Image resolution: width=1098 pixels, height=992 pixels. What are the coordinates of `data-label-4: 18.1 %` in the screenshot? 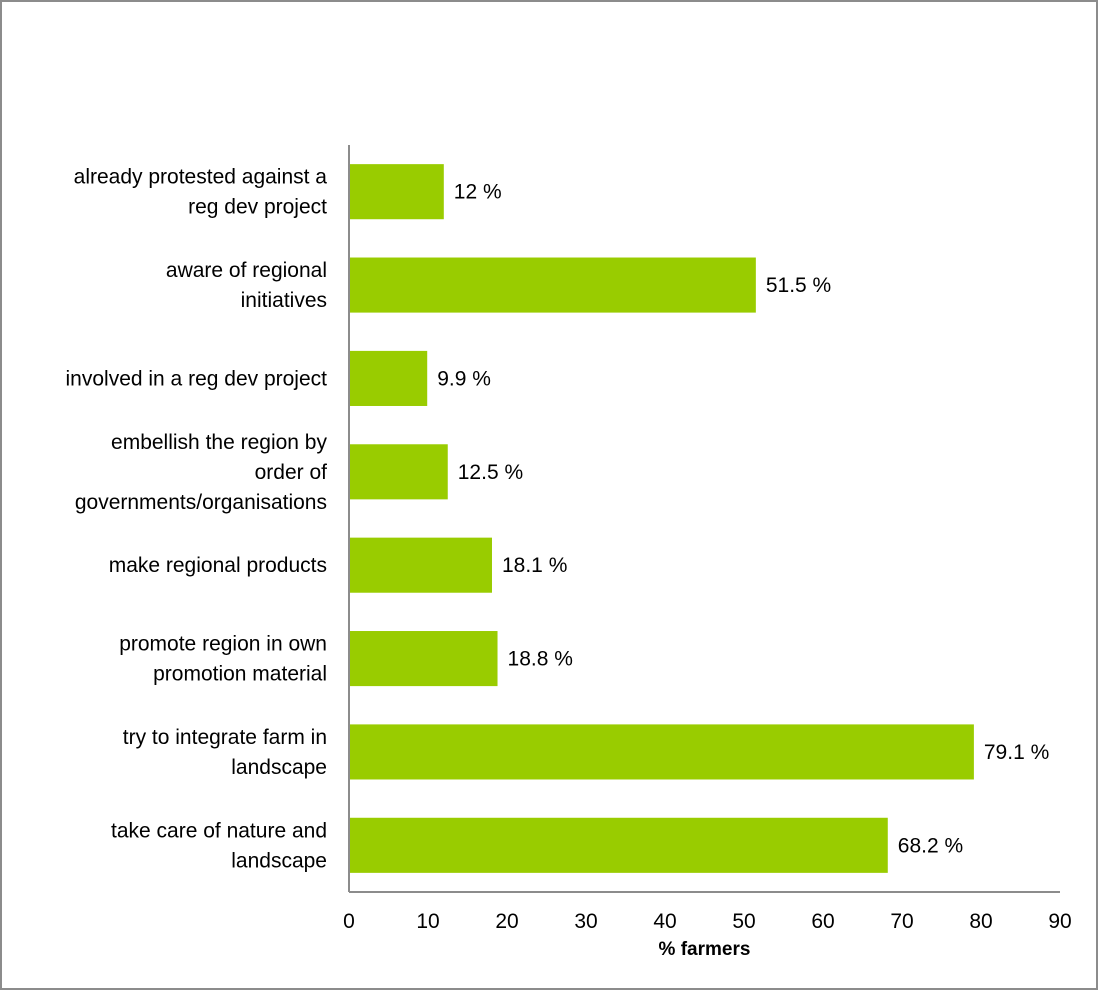 It's located at (534, 565).